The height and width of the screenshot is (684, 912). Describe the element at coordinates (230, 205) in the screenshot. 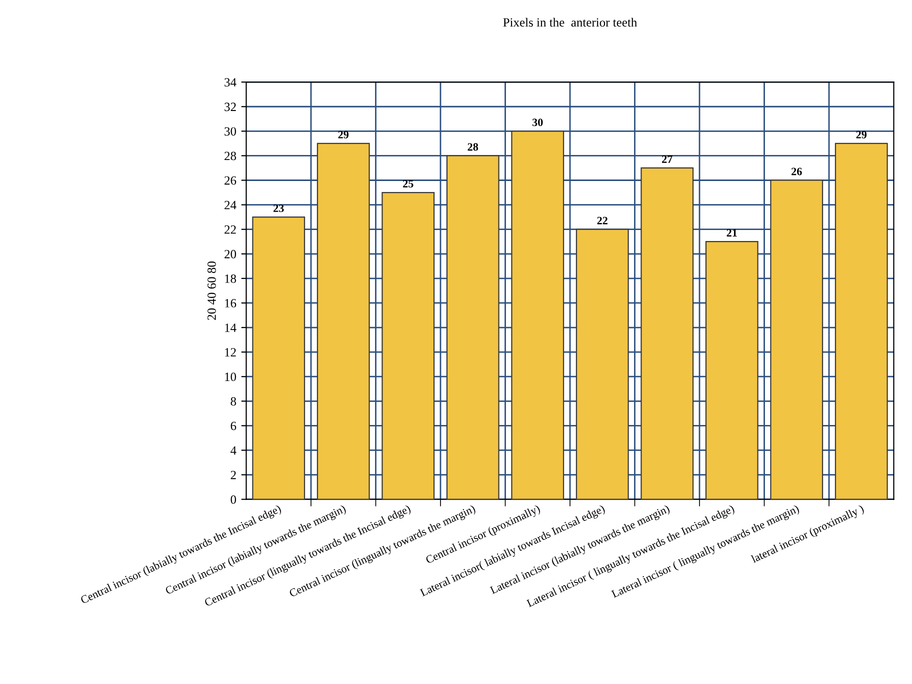

I see `y-tick-label: 24` at that location.